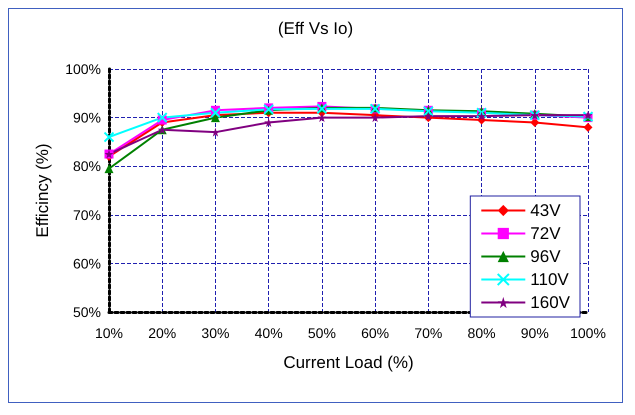 The image size is (635, 415). What do you see at coordinates (534, 333) in the screenshot?
I see `x-tick-label: 90%` at bounding box center [534, 333].